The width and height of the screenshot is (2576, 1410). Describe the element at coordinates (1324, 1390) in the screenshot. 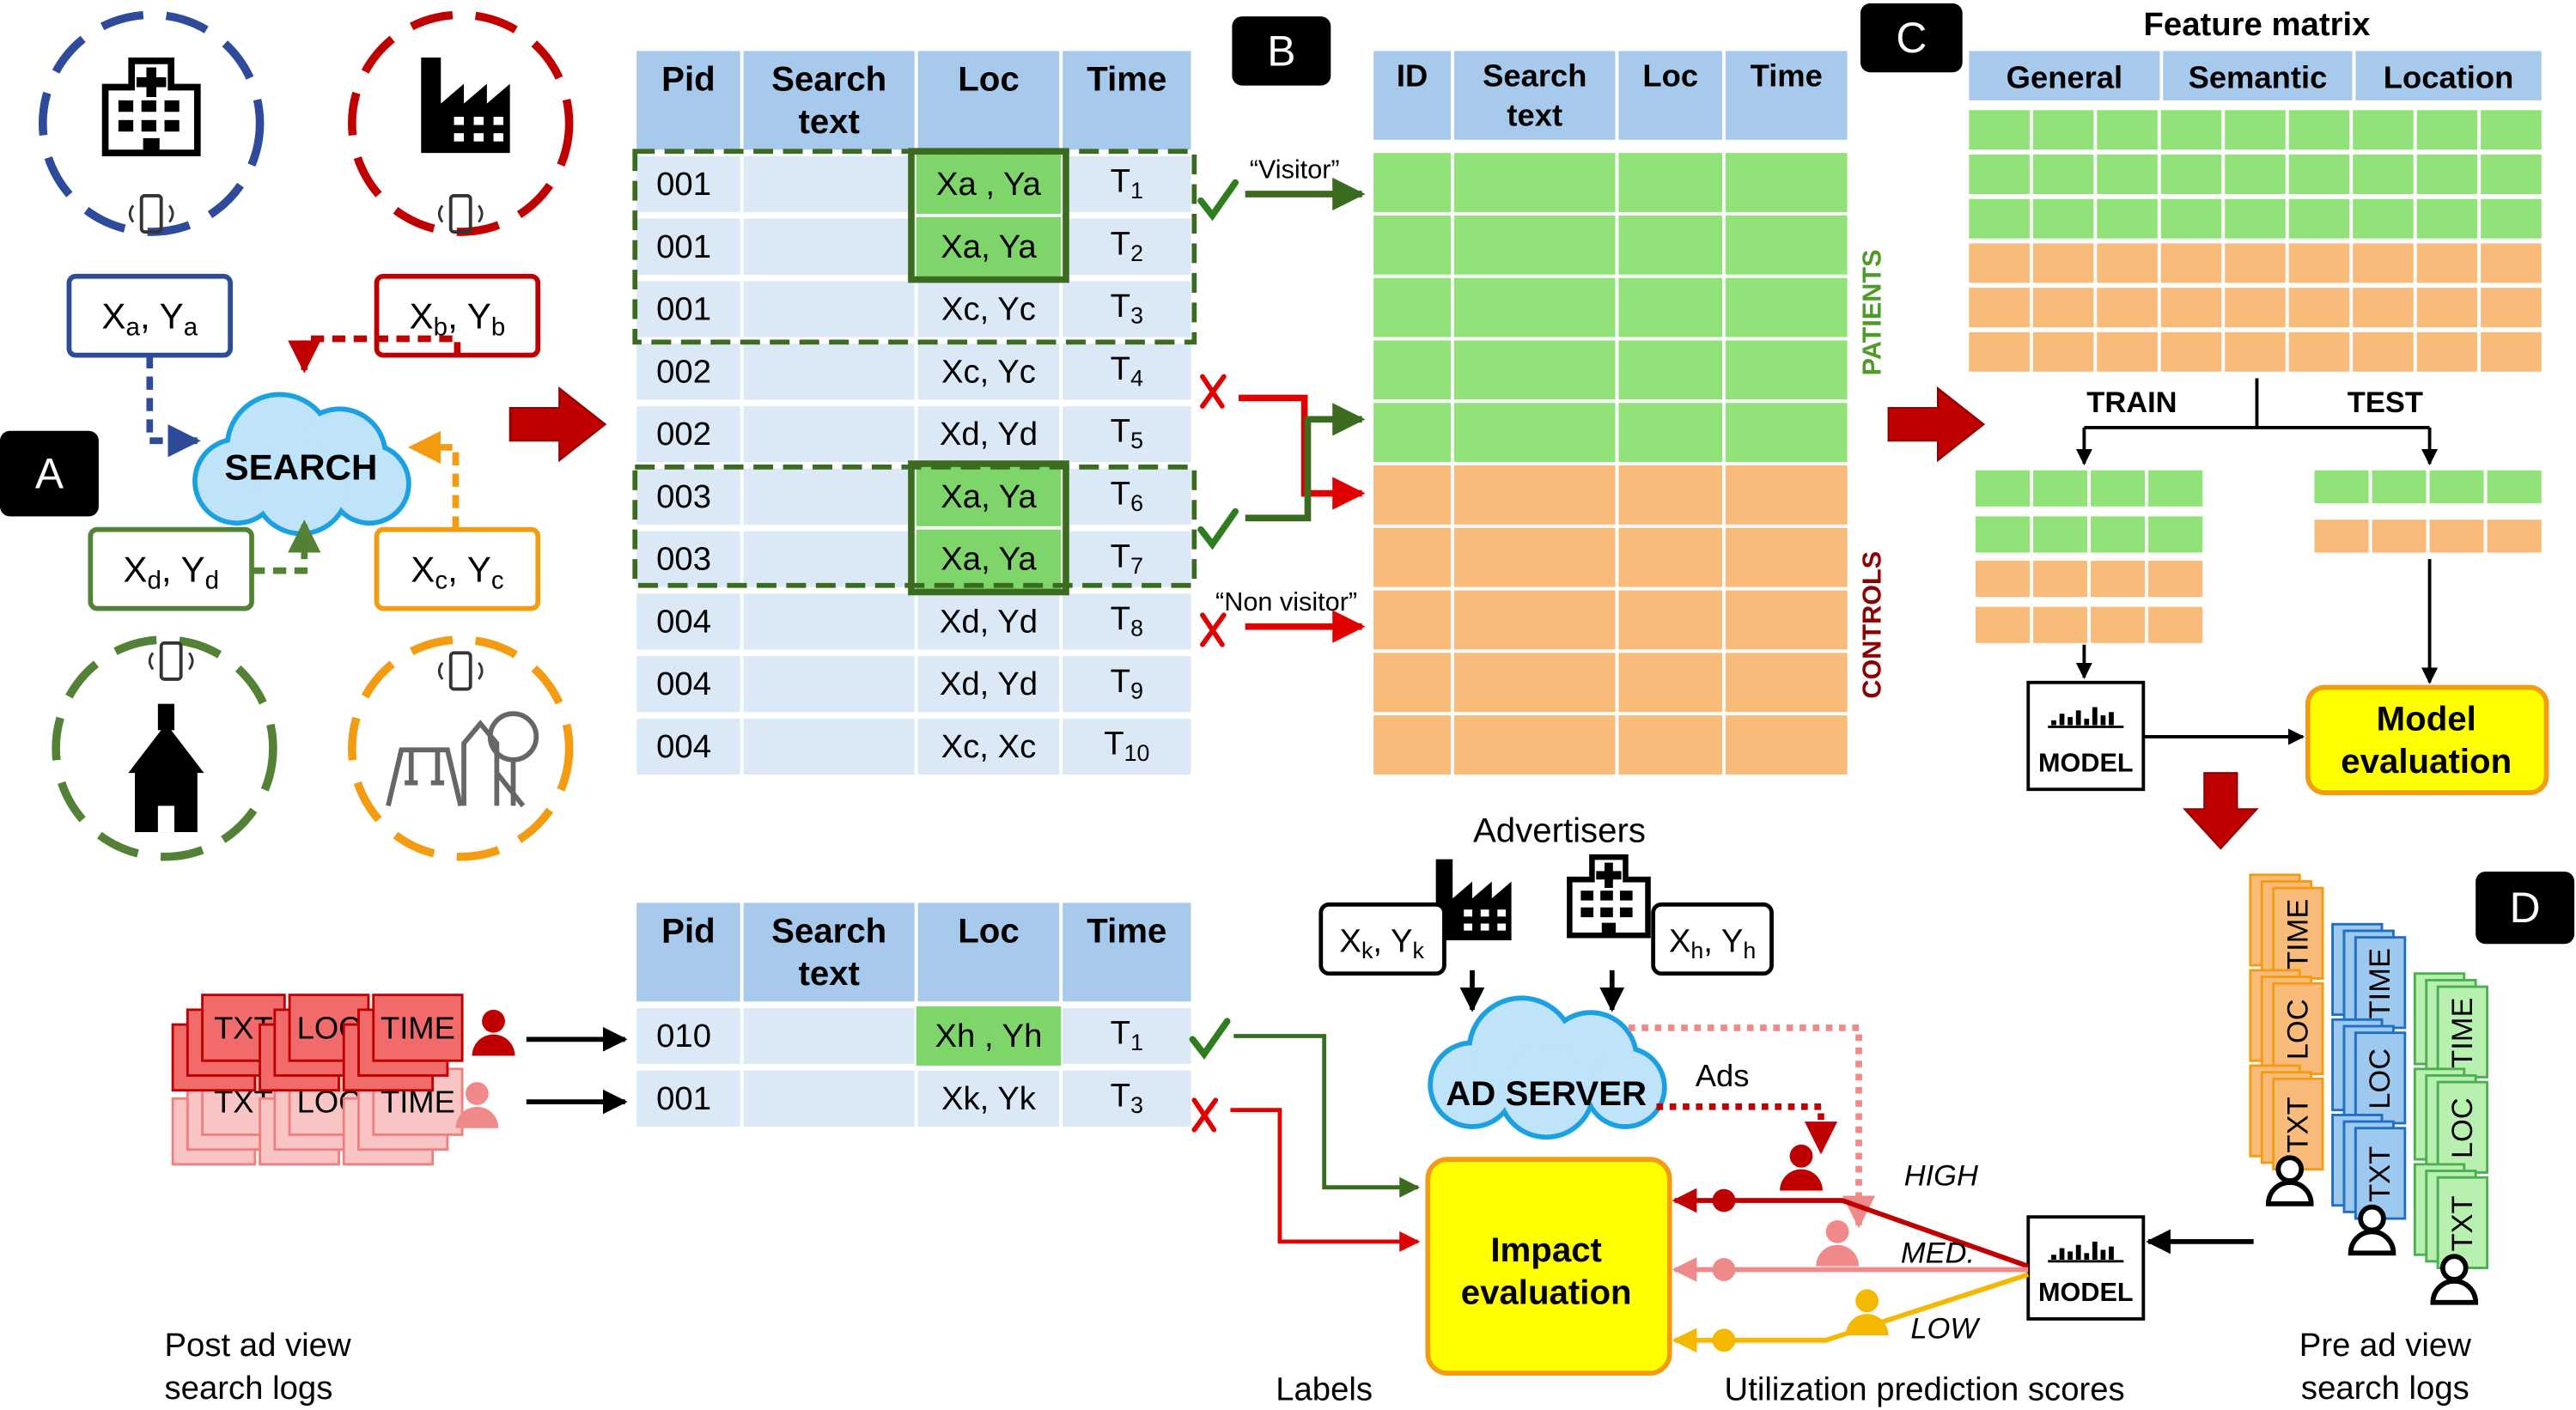

I see `caption: Labels` at that location.